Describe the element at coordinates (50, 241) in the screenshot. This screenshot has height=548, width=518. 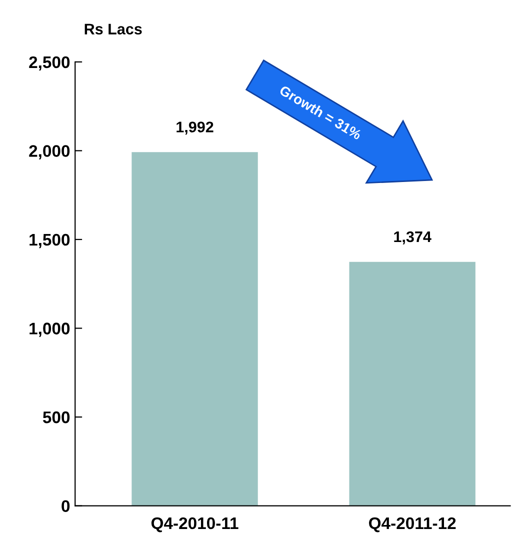
I see `y-tick-label: 1,500` at that location.